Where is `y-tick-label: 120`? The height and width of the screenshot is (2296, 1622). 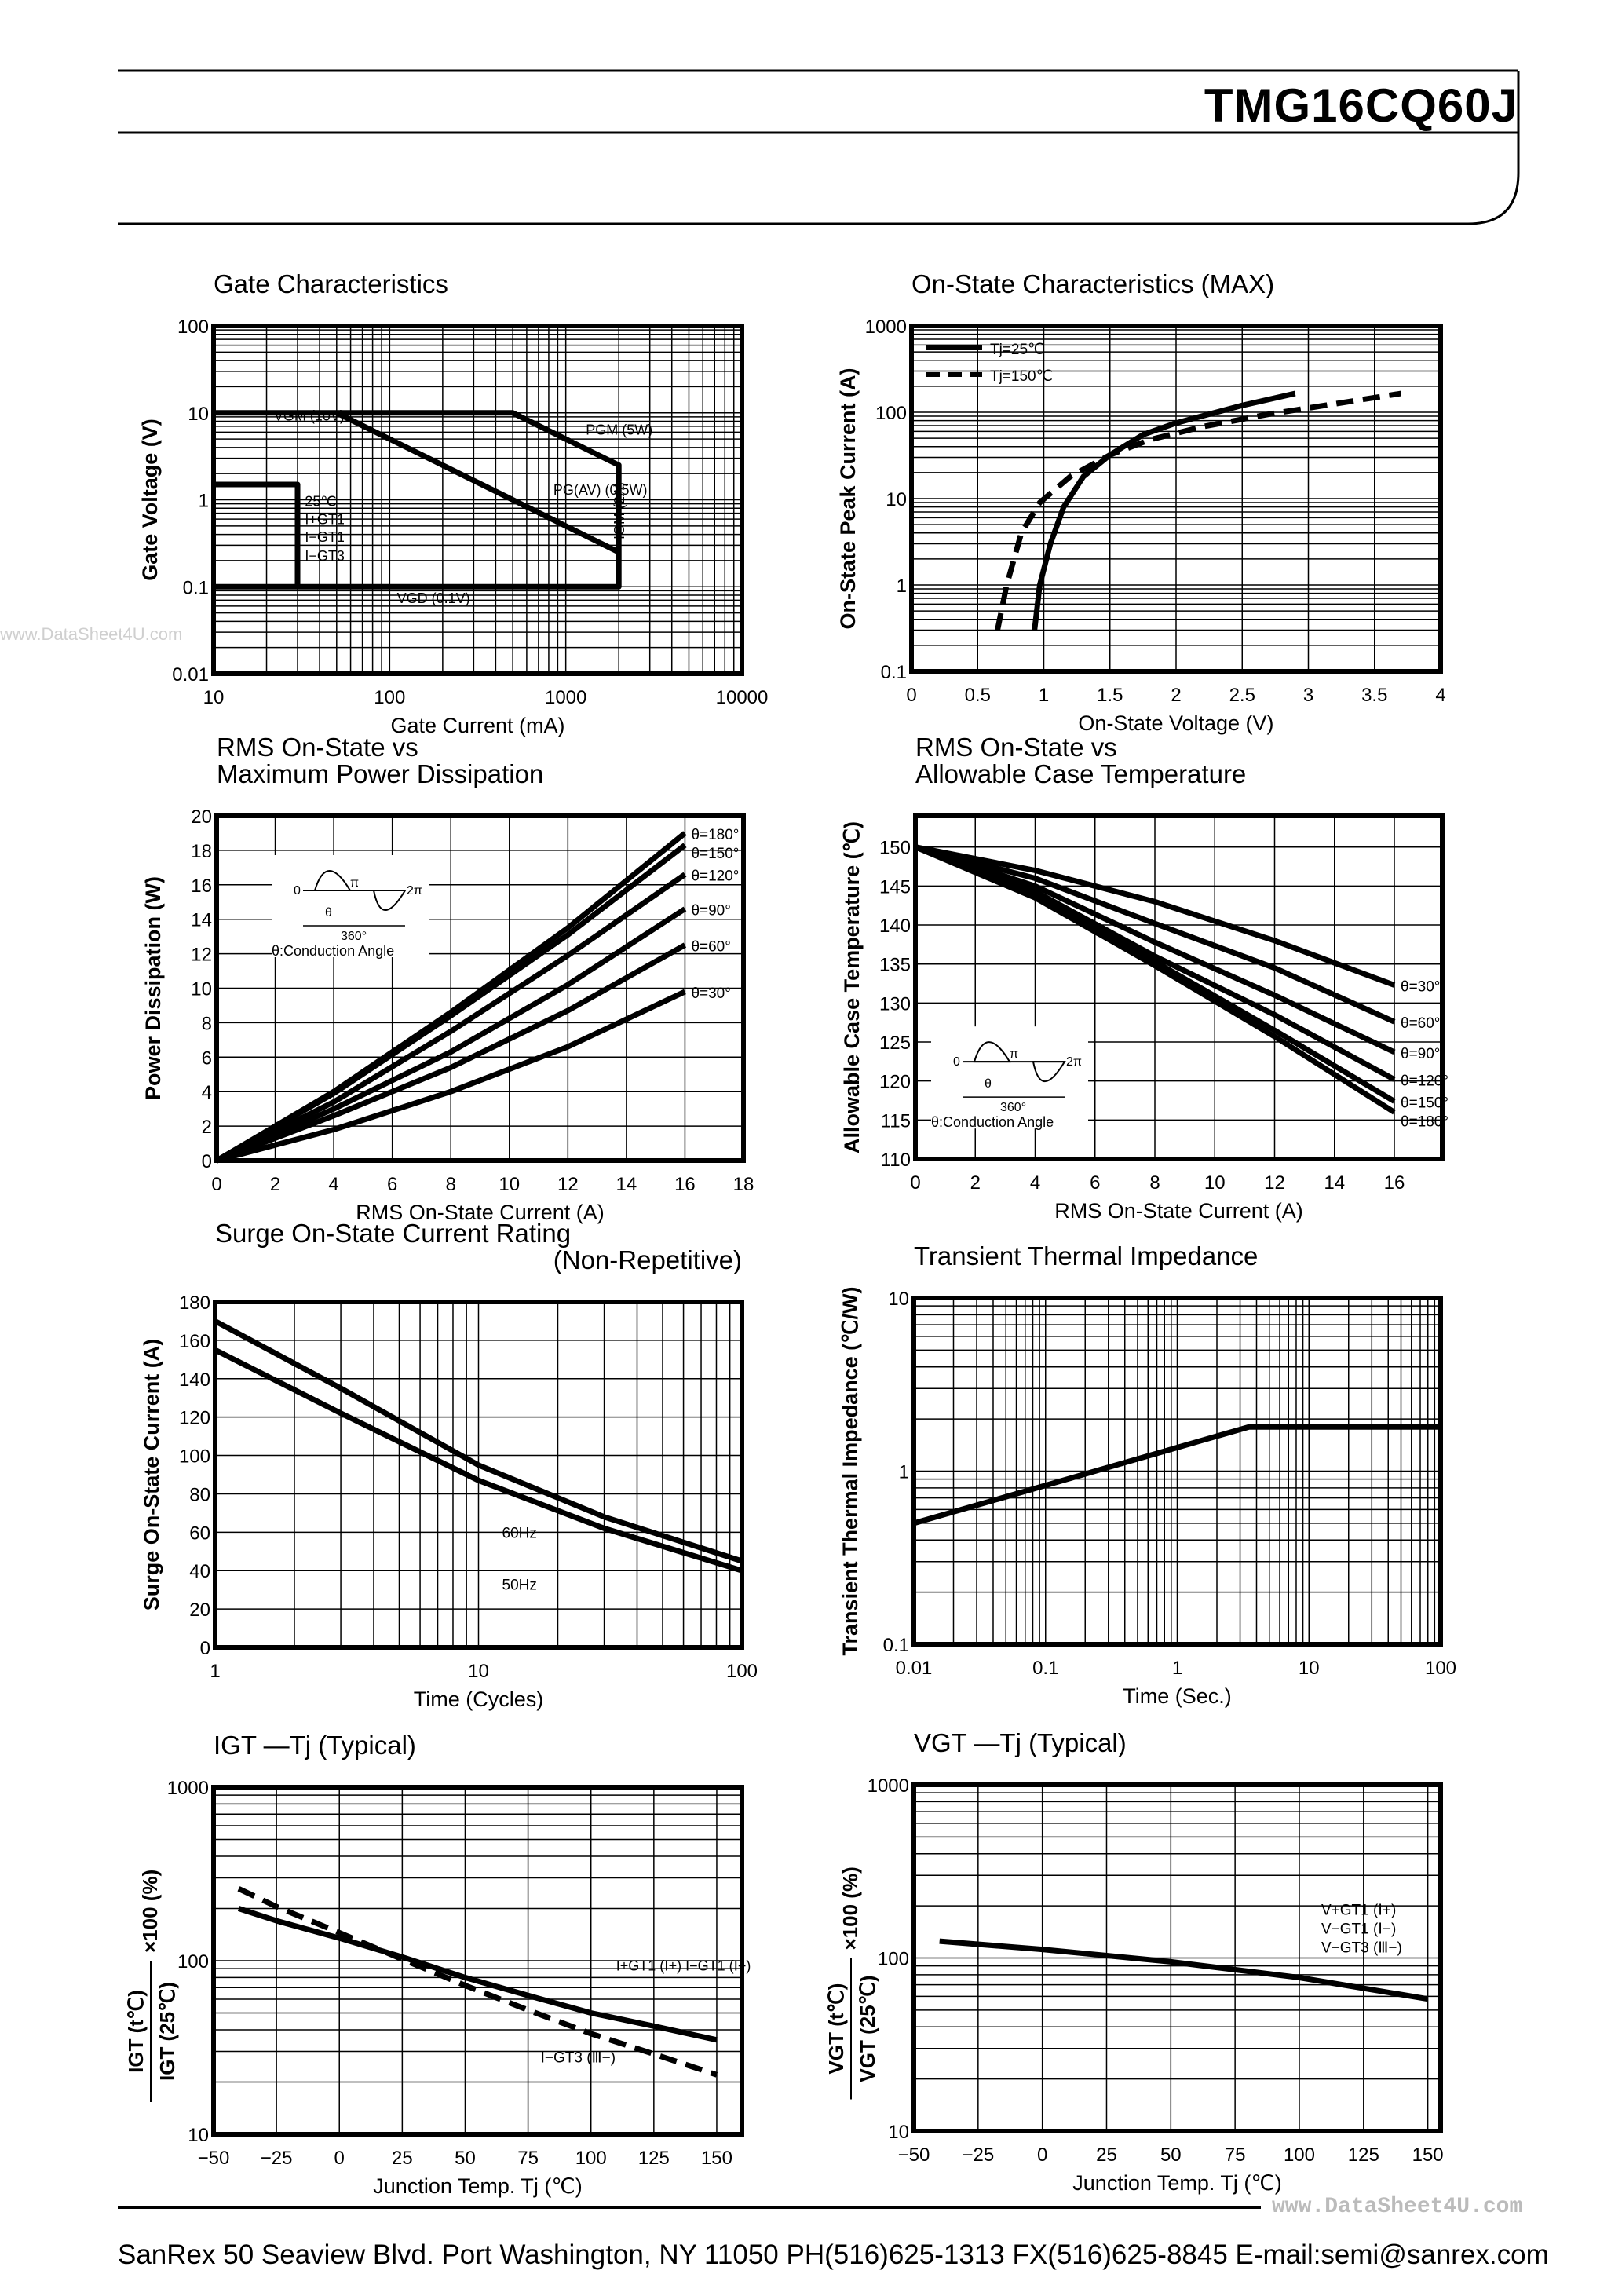 y-tick-label: 120 is located at coordinates (194, 1419).